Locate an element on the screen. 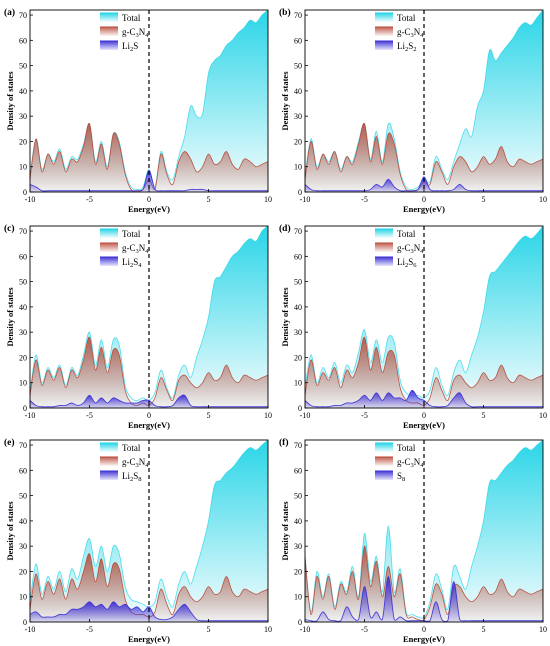 The width and height of the screenshot is (550, 646). panel-label: (d) is located at coordinates (285, 228).